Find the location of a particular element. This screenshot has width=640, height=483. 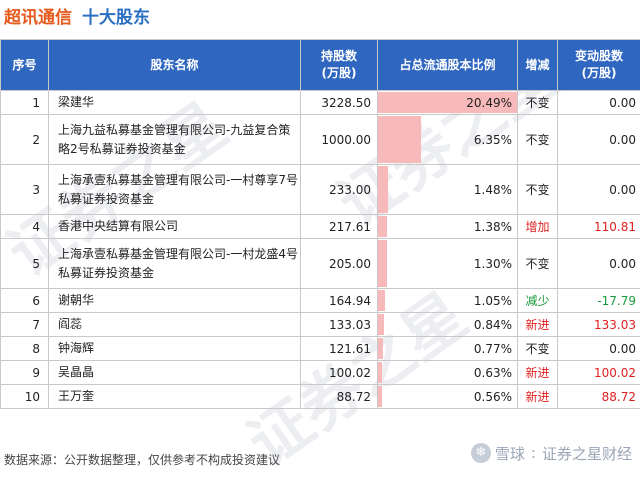

ratio-cell: 1.30% is located at coordinates (448, 264).